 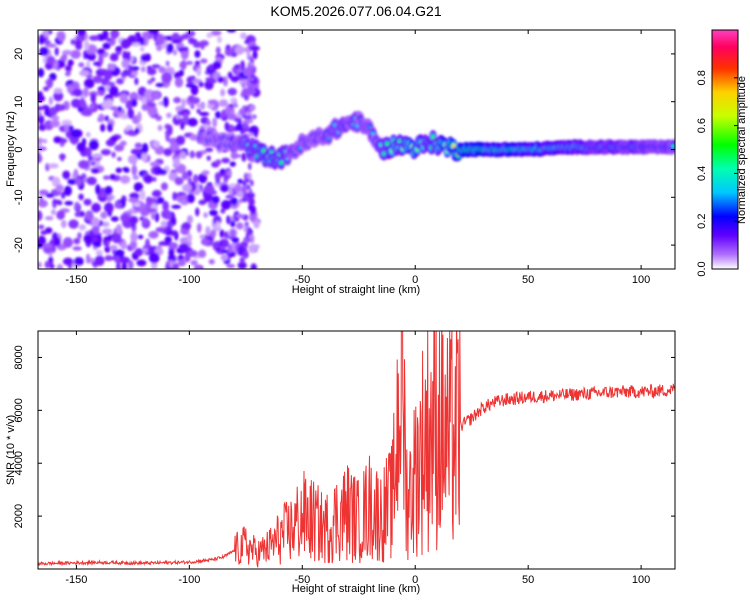 What do you see at coordinates (356, 589) in the screenshot?
I see `snr-xlabel: Height of straight line (km)` at bounding box center [356, 589].